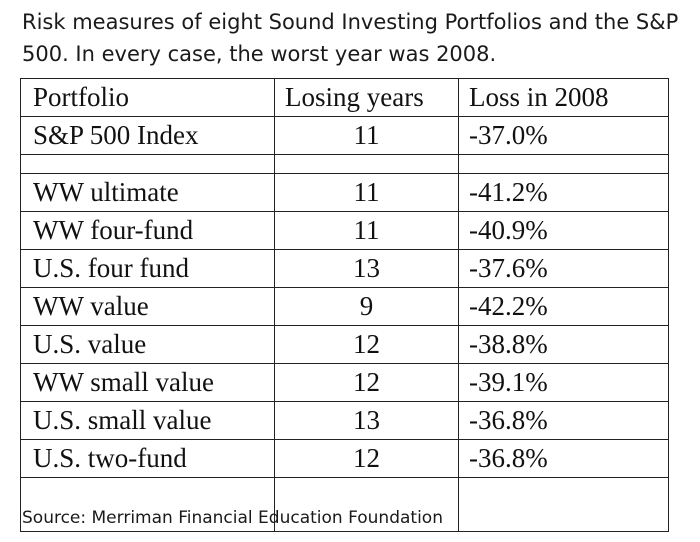  Describe the element at coordinates (147, 230) in the screenshot. I see `portfolio-name: WW four-fund` at that location.